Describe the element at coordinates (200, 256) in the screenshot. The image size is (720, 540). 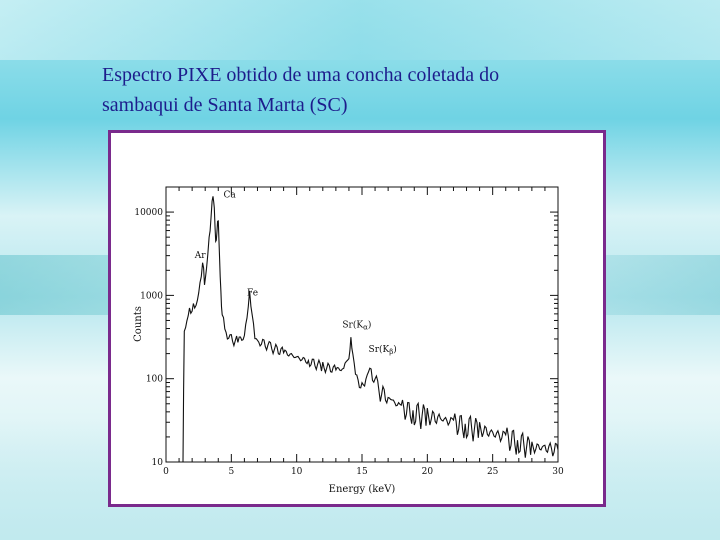
I see `peak-label: Ar` at that location.